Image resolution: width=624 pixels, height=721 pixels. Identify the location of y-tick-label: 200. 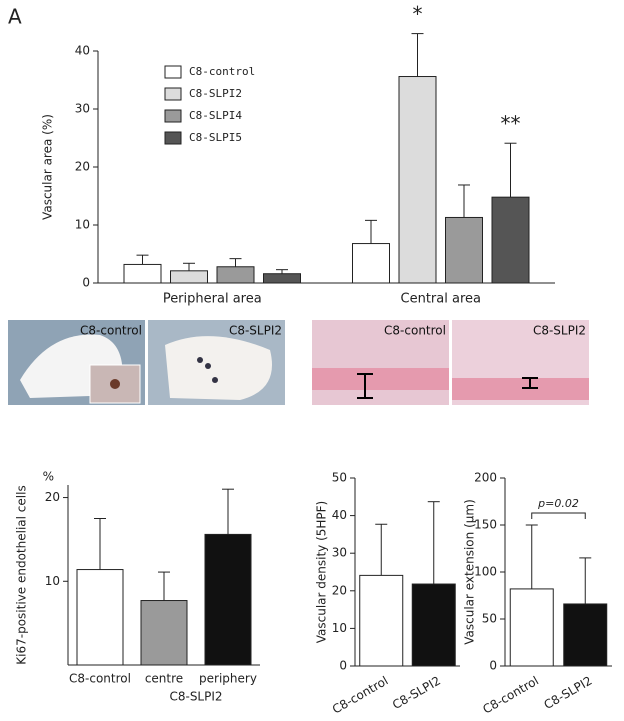
(485, 478).